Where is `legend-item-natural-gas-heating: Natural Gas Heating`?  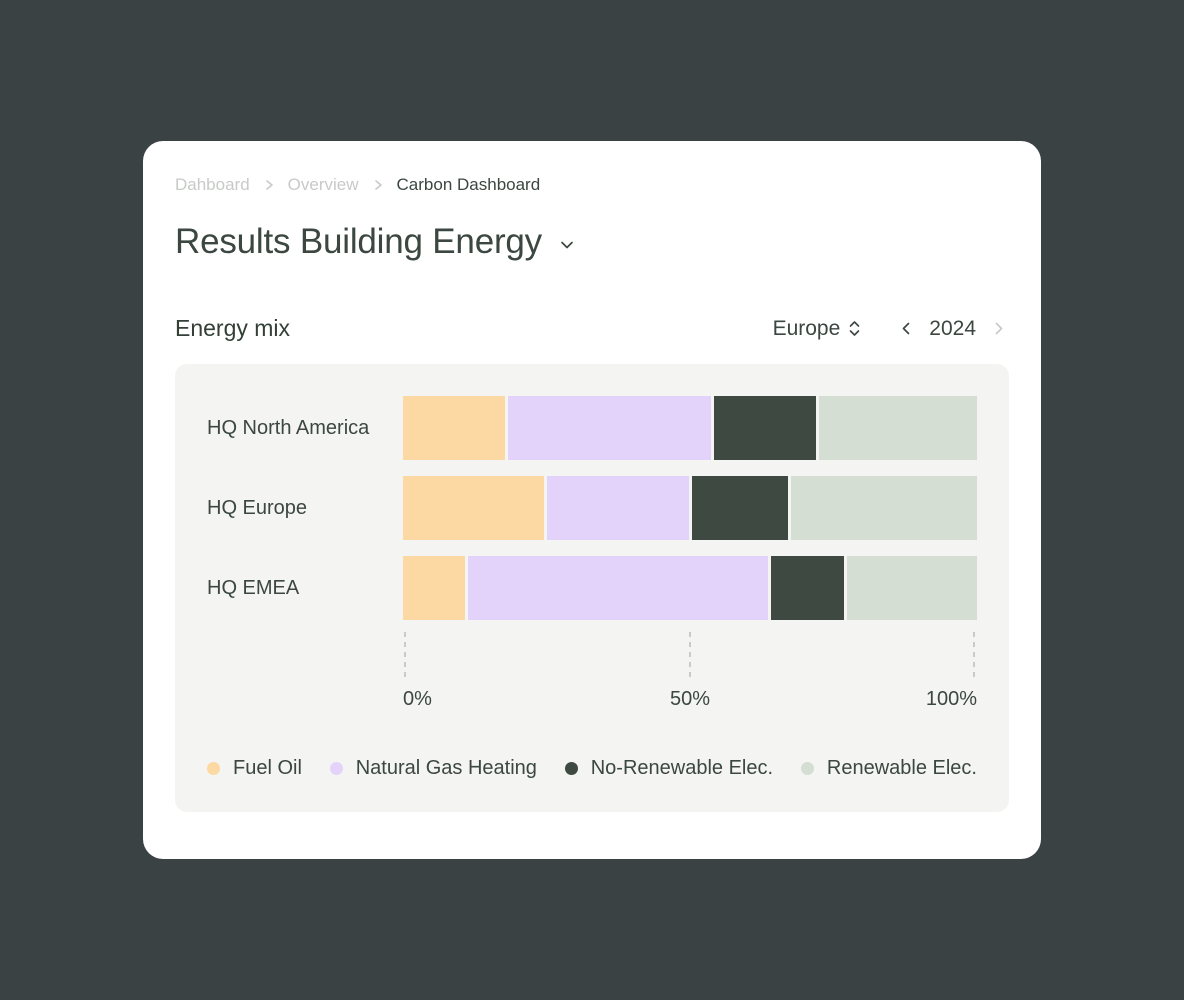
legend-item-natural-gas-heating: Natural Gas Heating is located at coordinates (433, 768).